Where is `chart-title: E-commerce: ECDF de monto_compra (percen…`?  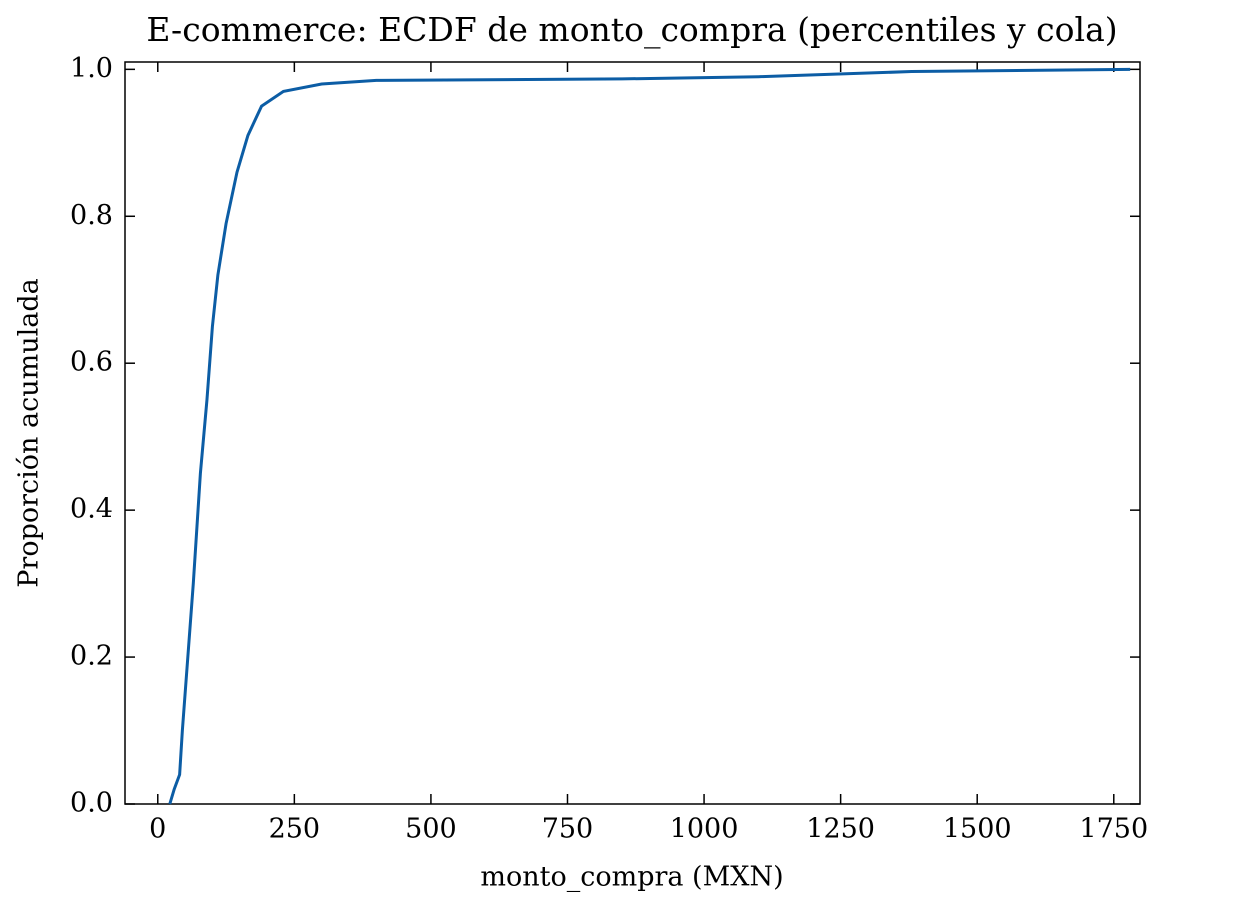 chart-title: E-commerce: ECDF de monto_compra (percen… is located at coordinates (631, 30).